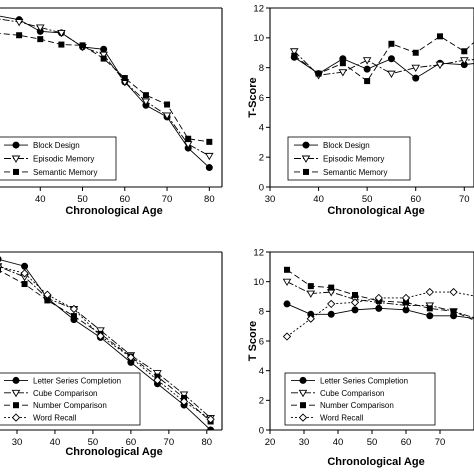 The image size is (474, 474). I want to click on legend-label: Cube Comparison, so click(65, 393).